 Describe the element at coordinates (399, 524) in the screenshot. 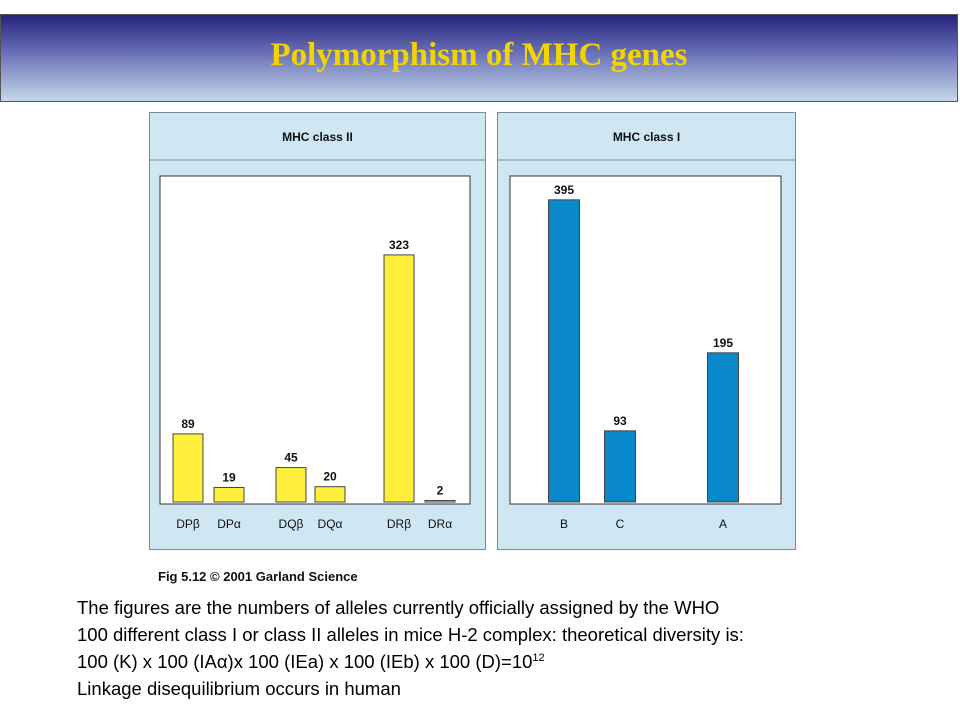

I see `category-label-DRβ: DRβ` at that location.